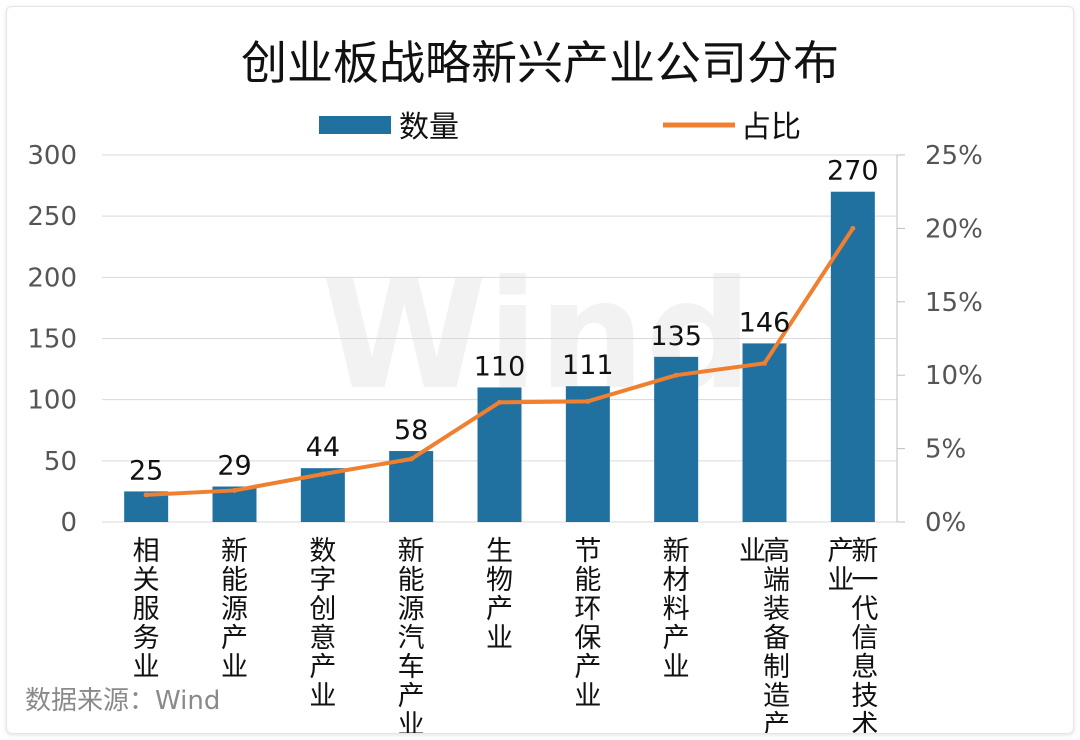 This screenshot has height=740, width=1080. What do you see at coordinates (853, 171) in the screenshot?
I see `bar-value-label: 270` at bounding box center [853, 171].